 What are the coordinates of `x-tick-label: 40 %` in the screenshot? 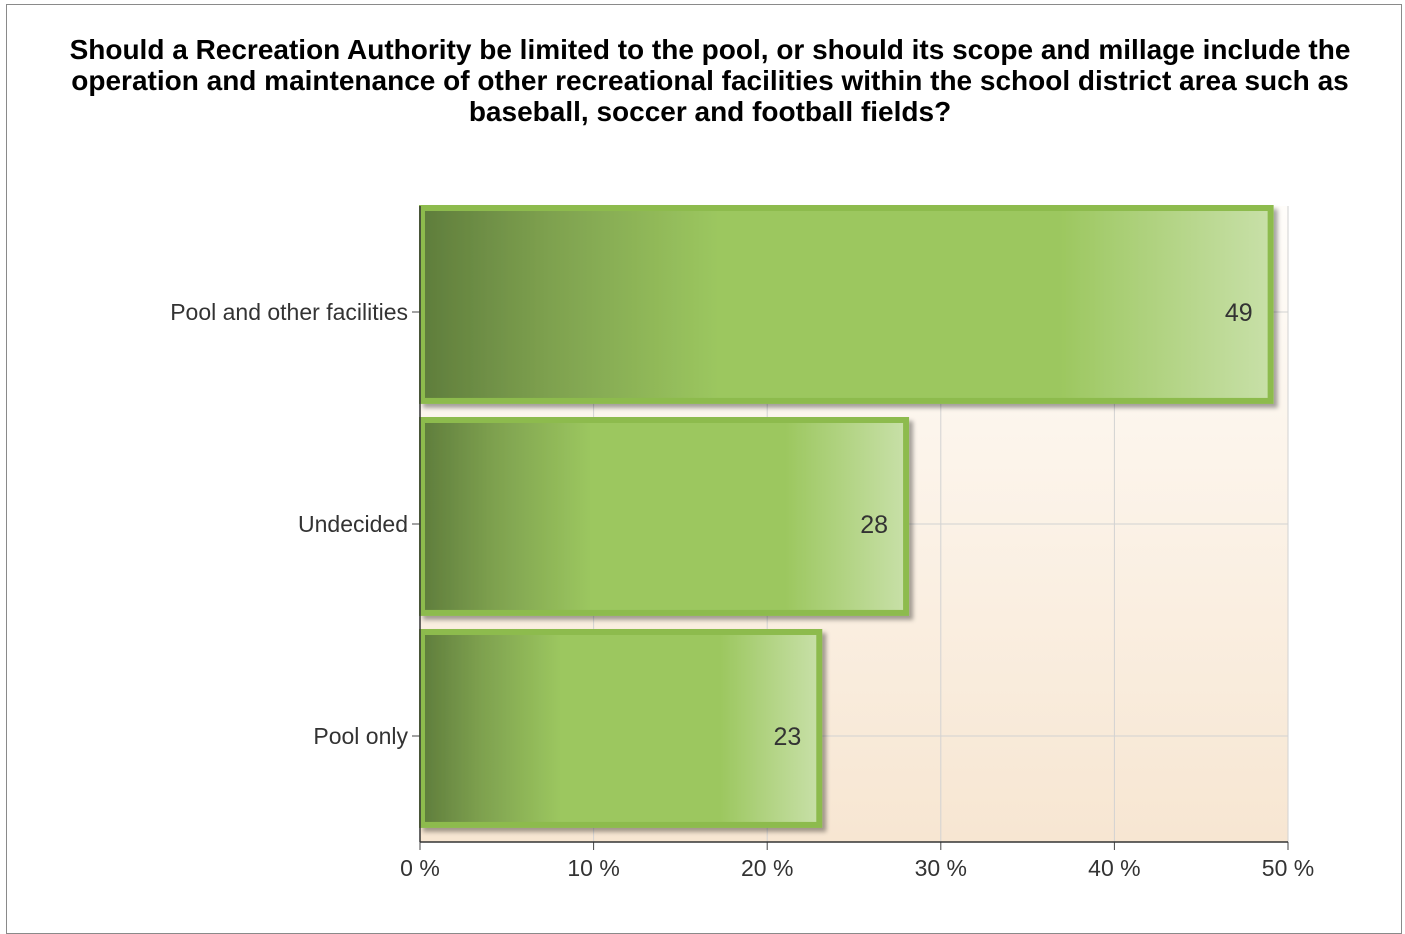 It's located at (1114, 868).